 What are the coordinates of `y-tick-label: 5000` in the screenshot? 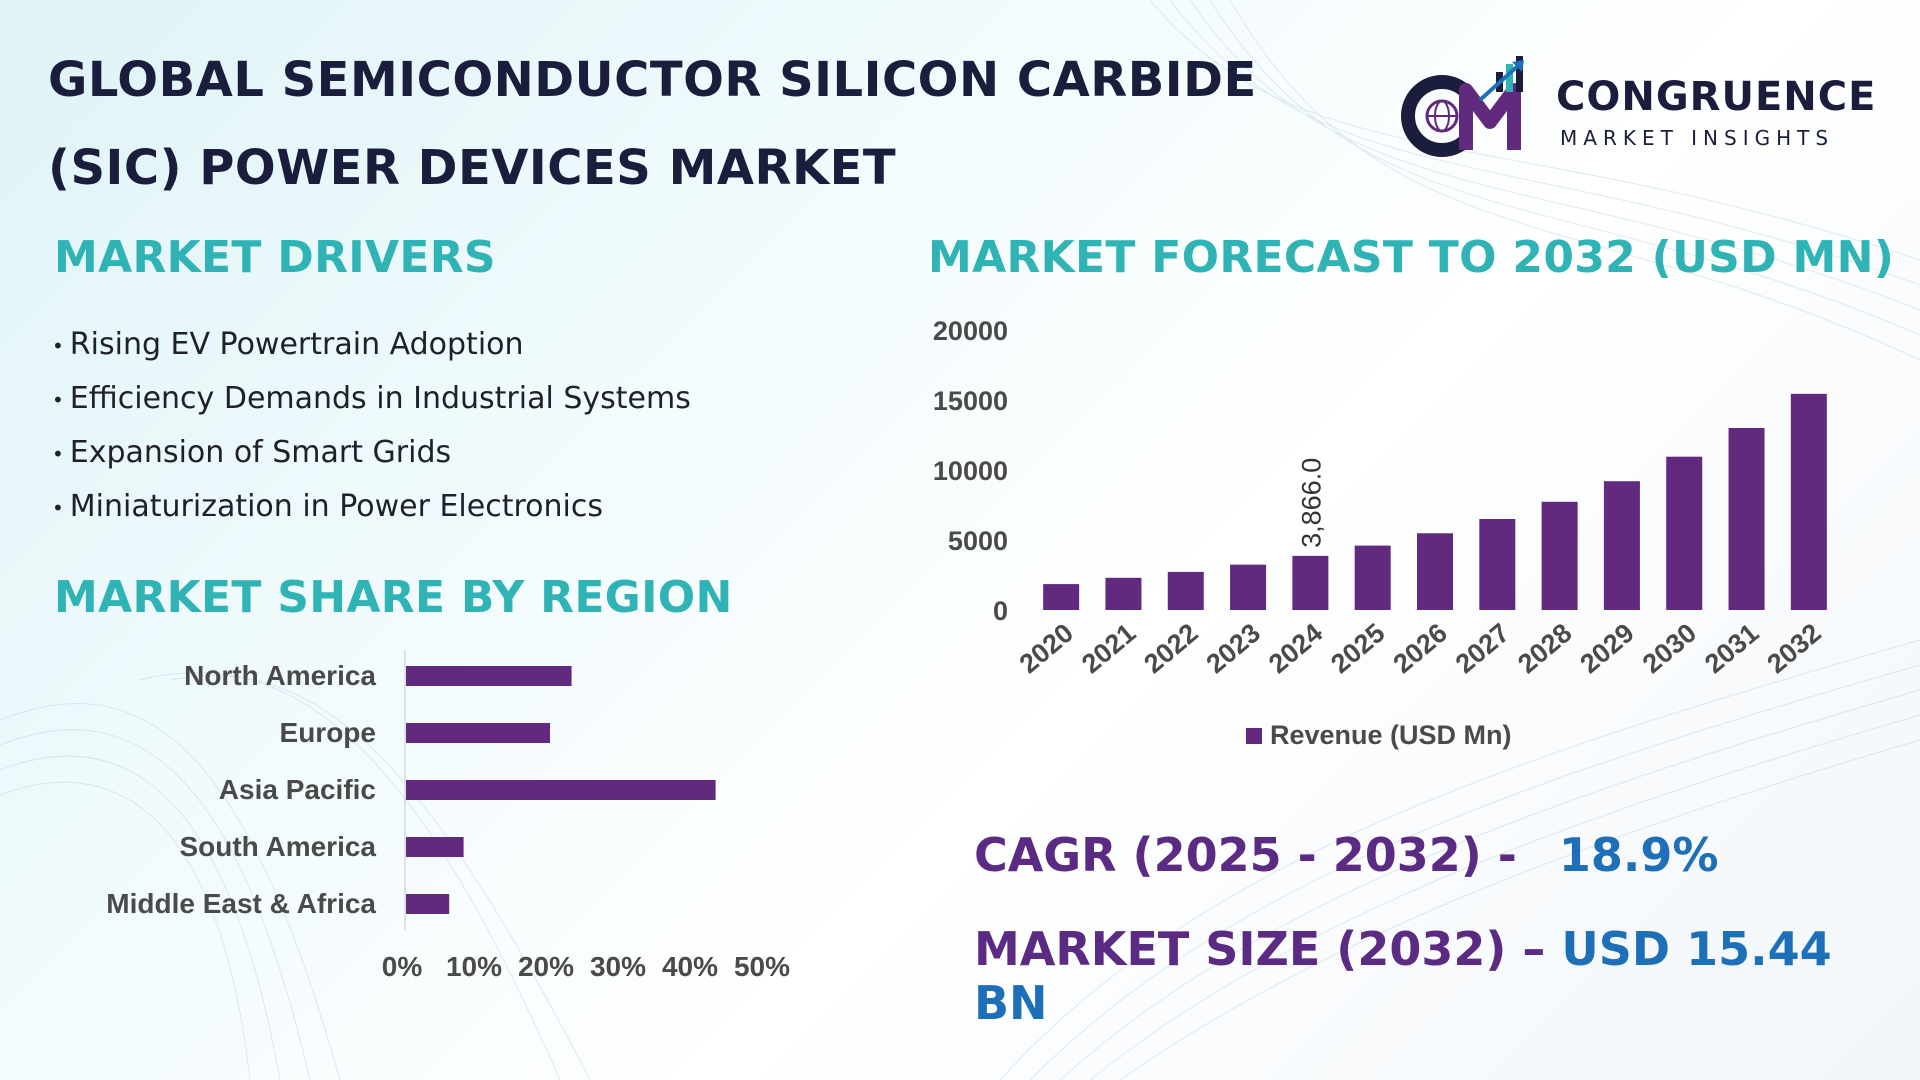 It's located at (978, 541).